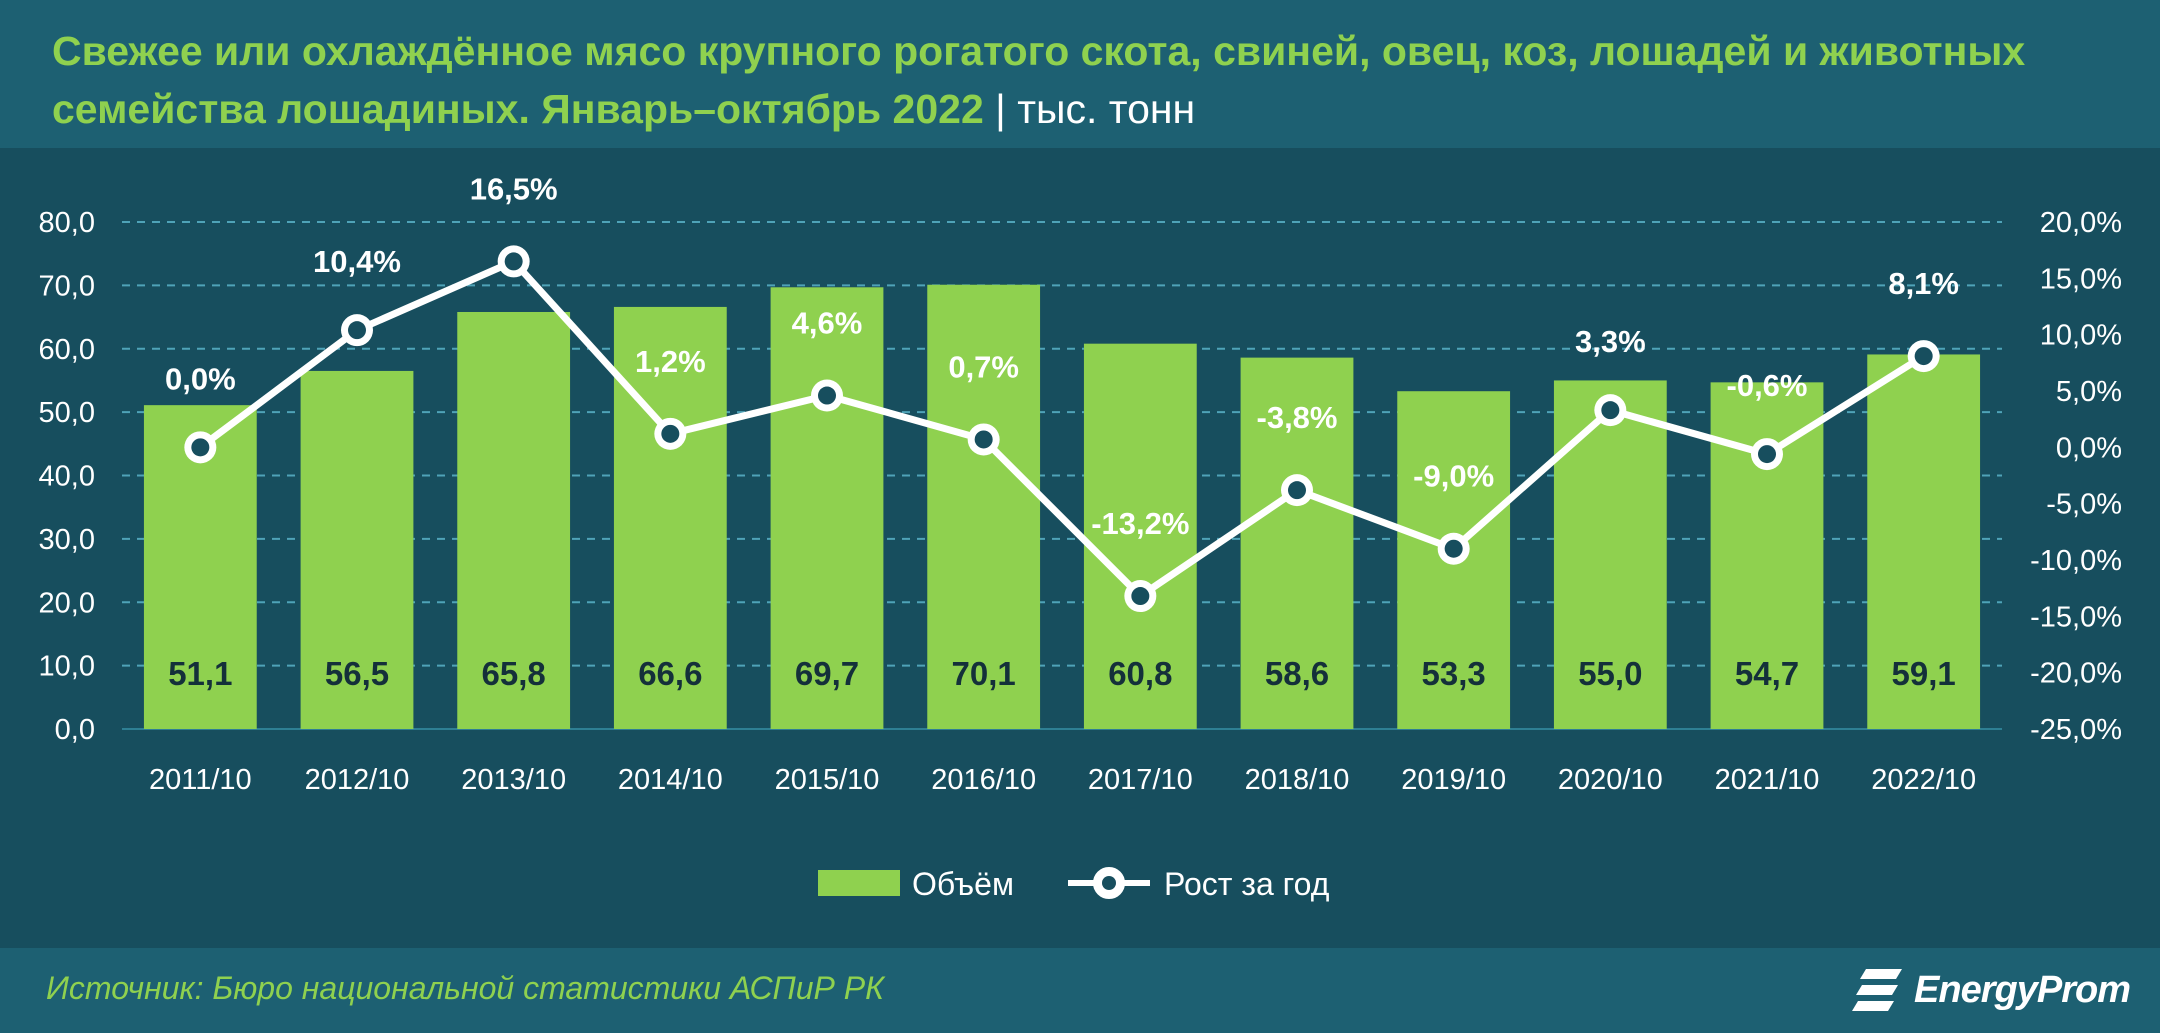  What do you see at coordinates (357, 673) in the screenshot?
I see `bar-value-label: 56,5` at bounding box center [357, 673].